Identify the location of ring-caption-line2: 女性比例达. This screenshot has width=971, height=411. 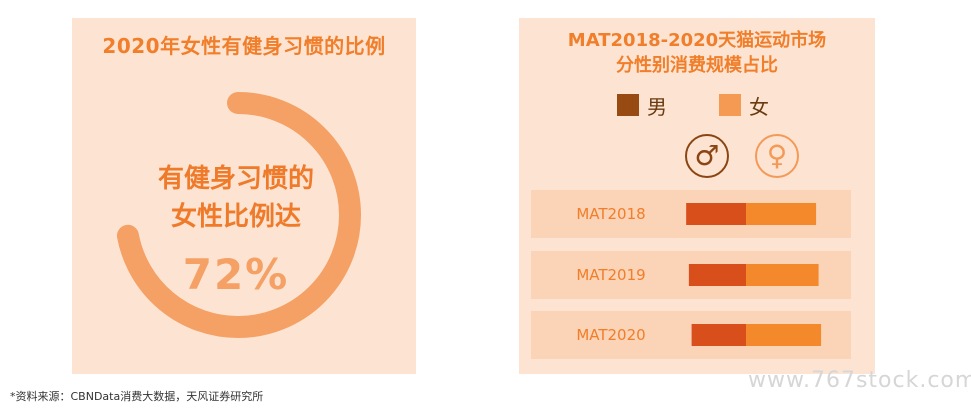
(235, 217).